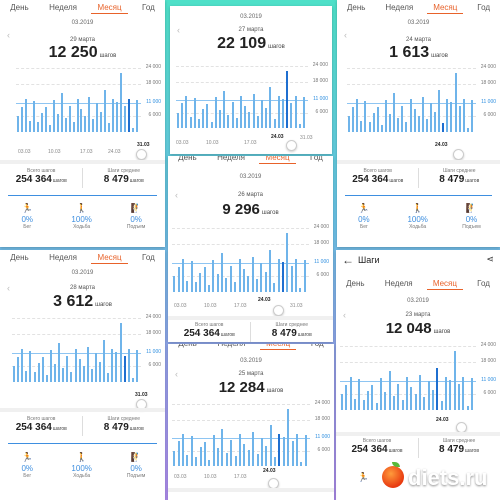 Image resolution: width=500 pixels, height=500 pixels. What do you see at coordinates (109, 8) in the screenshot?
I see `tab-month: Месяц` at bounding box center [109, 8].